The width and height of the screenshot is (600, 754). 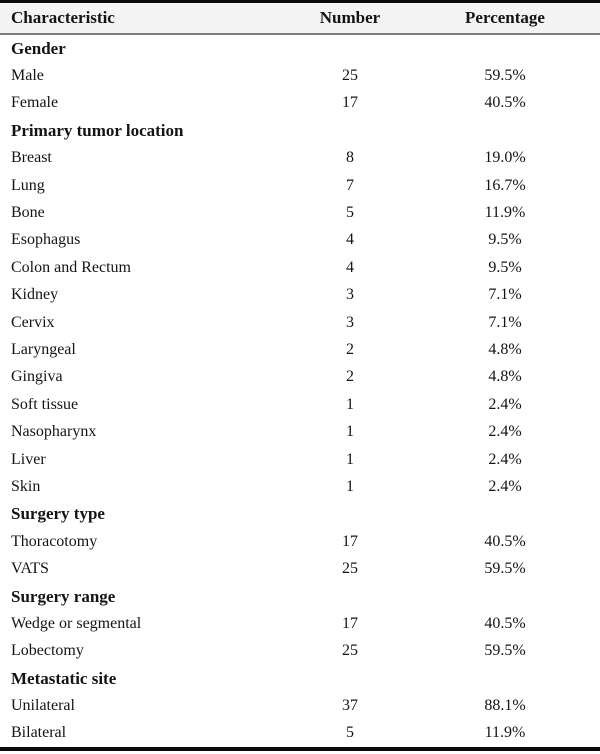 I want to click on characteristic-cell: Bone, so click(x=28, y=213).